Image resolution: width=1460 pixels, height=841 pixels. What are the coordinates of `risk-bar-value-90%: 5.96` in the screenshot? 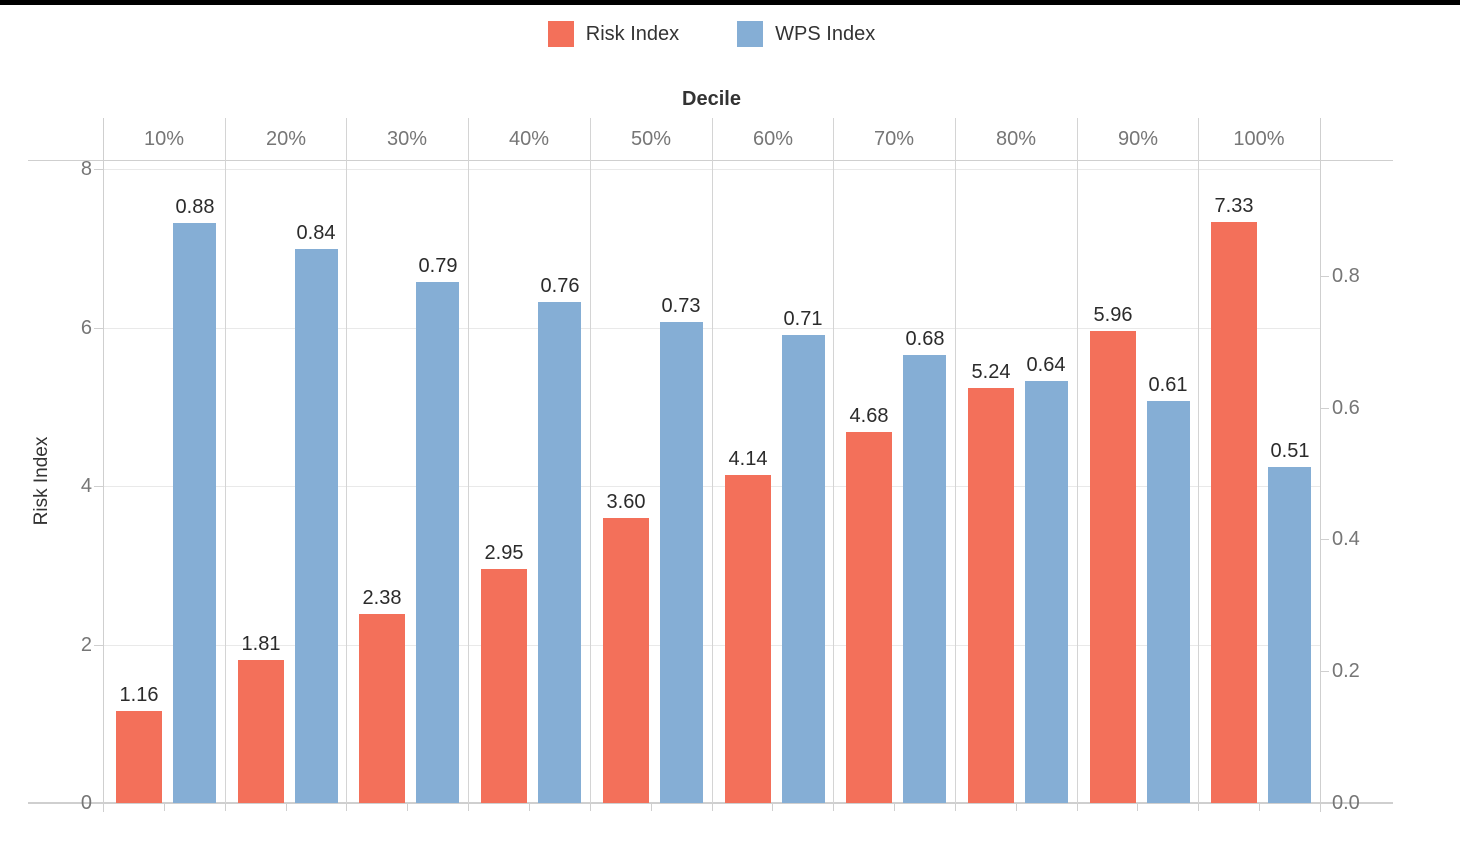 It's located at (1113, 315).